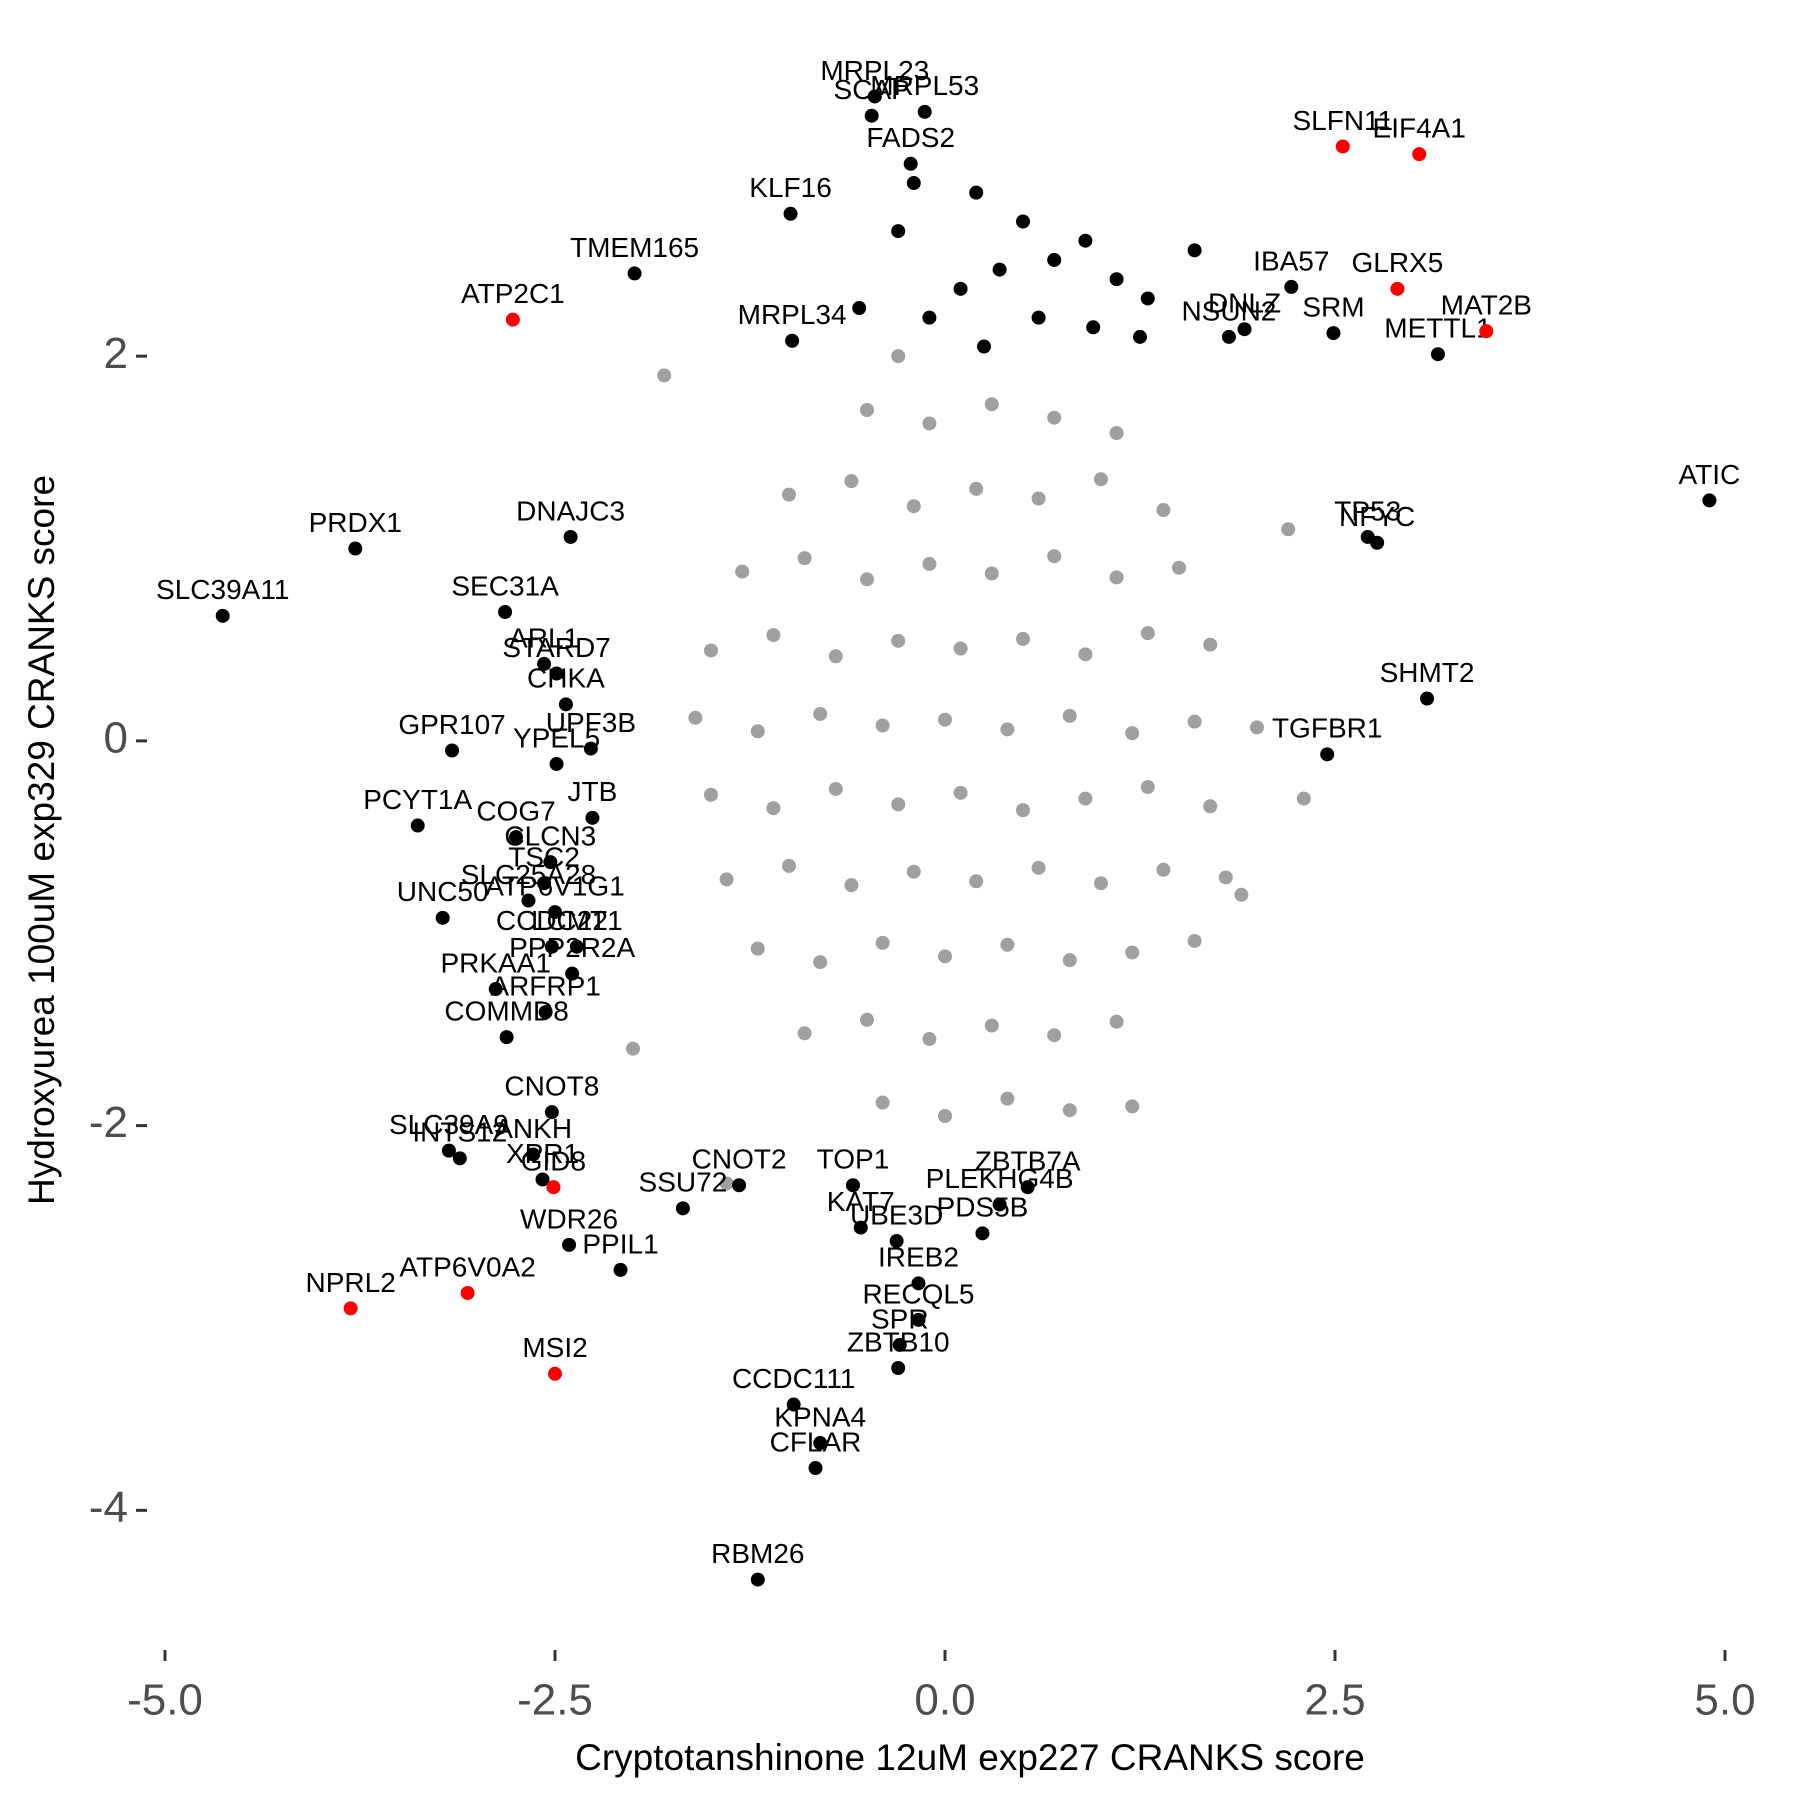  Describe the element at coordinates (528, 874) in the screenshot. I see `point-label: SLC25A28` at that location.